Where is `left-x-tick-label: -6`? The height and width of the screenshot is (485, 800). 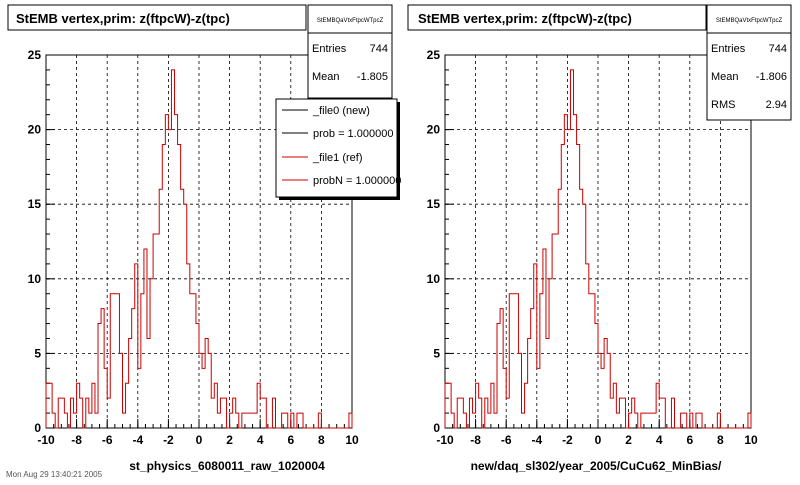 left-x-tick-label: -6 is located at coordinates (107, 440).